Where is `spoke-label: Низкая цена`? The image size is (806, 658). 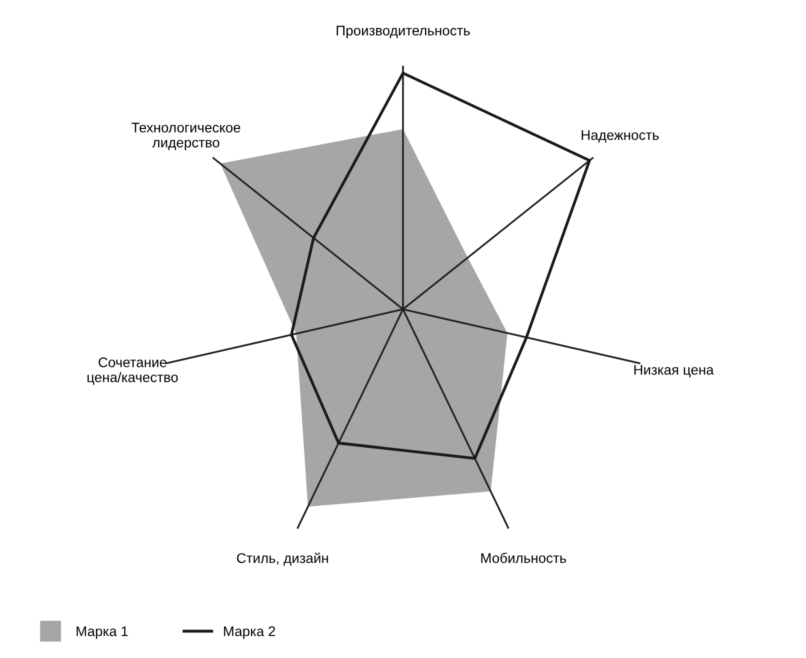
spoke-label: Низкая цена is located at coordinates (674, 371).